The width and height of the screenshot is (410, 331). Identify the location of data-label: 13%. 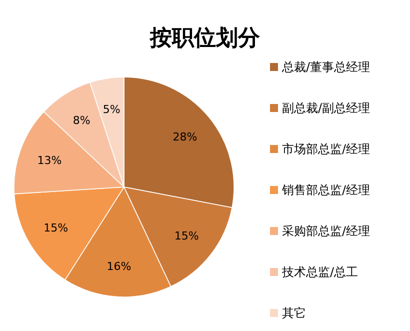
(49, 161).